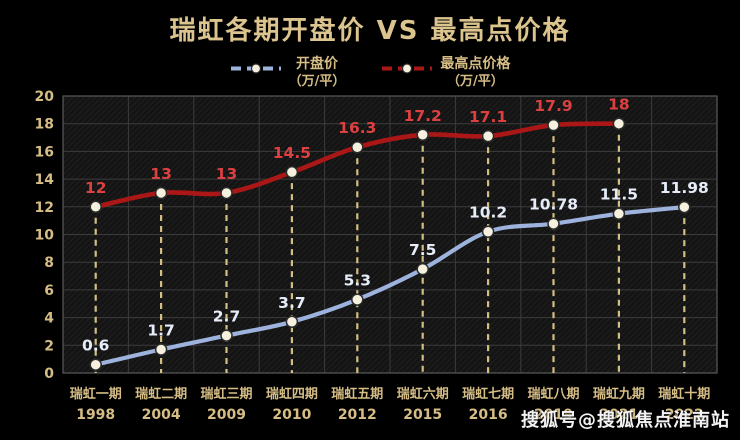 The image size is (740, 440). Describe the element at coordinates (96, 394) in the screenshot. I see `svg-text: 瑞虹一期` at that location.